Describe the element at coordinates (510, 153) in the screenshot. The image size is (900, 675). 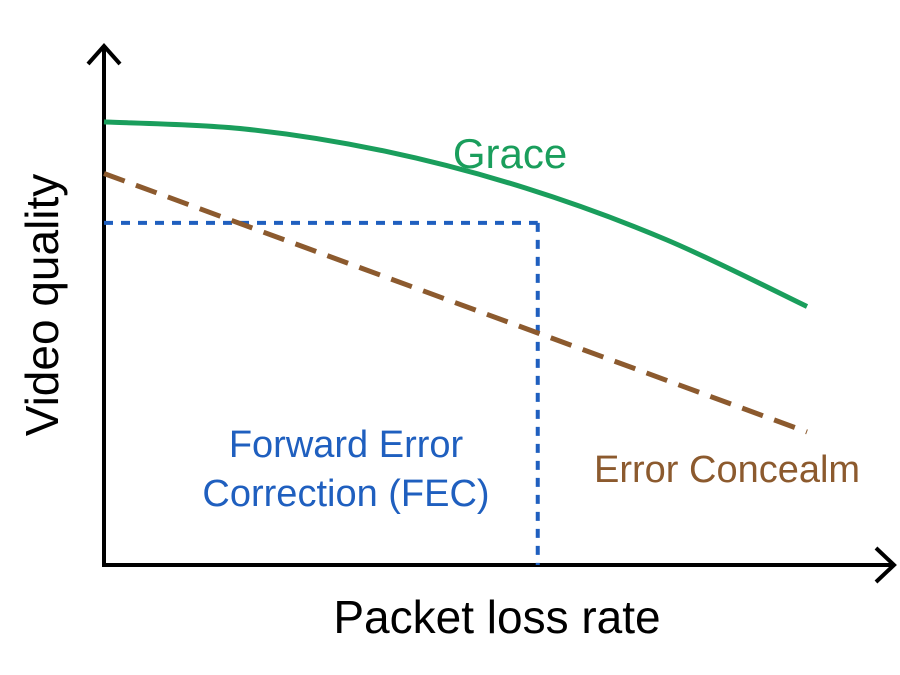
I see `series-label-grace: Grace` at that location.